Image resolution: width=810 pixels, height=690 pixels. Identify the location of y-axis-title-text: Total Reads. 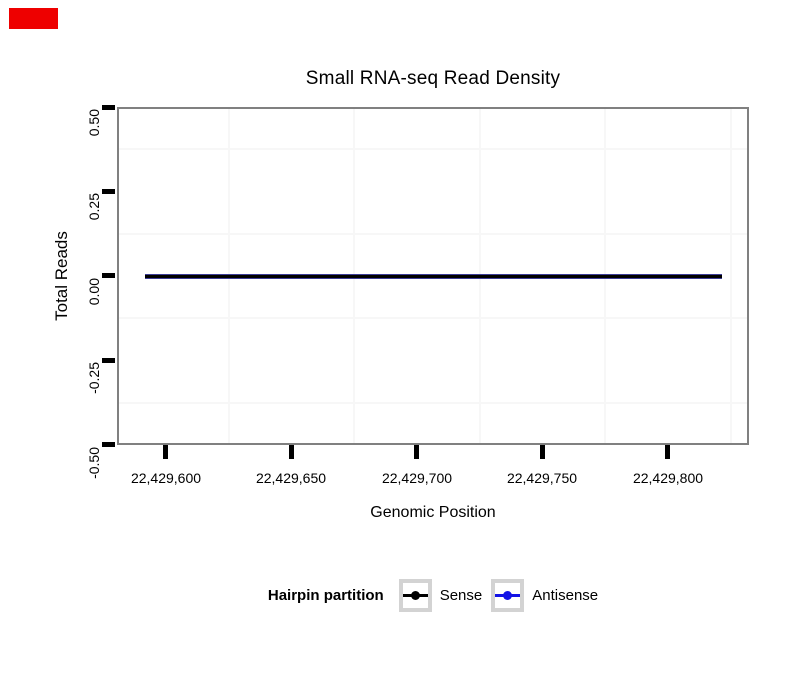
(61, 276).